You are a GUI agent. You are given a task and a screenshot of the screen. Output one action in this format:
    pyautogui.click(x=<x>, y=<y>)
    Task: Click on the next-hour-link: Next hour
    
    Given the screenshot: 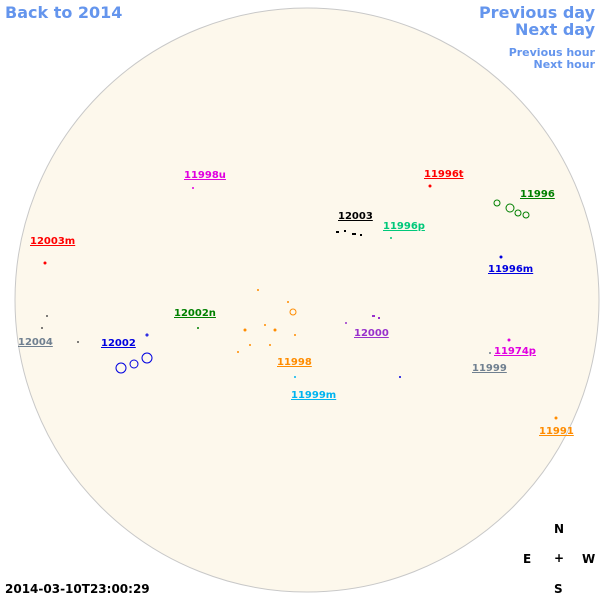 What is the action you would take?
    pyautogui.click(x=564, y=64)
    